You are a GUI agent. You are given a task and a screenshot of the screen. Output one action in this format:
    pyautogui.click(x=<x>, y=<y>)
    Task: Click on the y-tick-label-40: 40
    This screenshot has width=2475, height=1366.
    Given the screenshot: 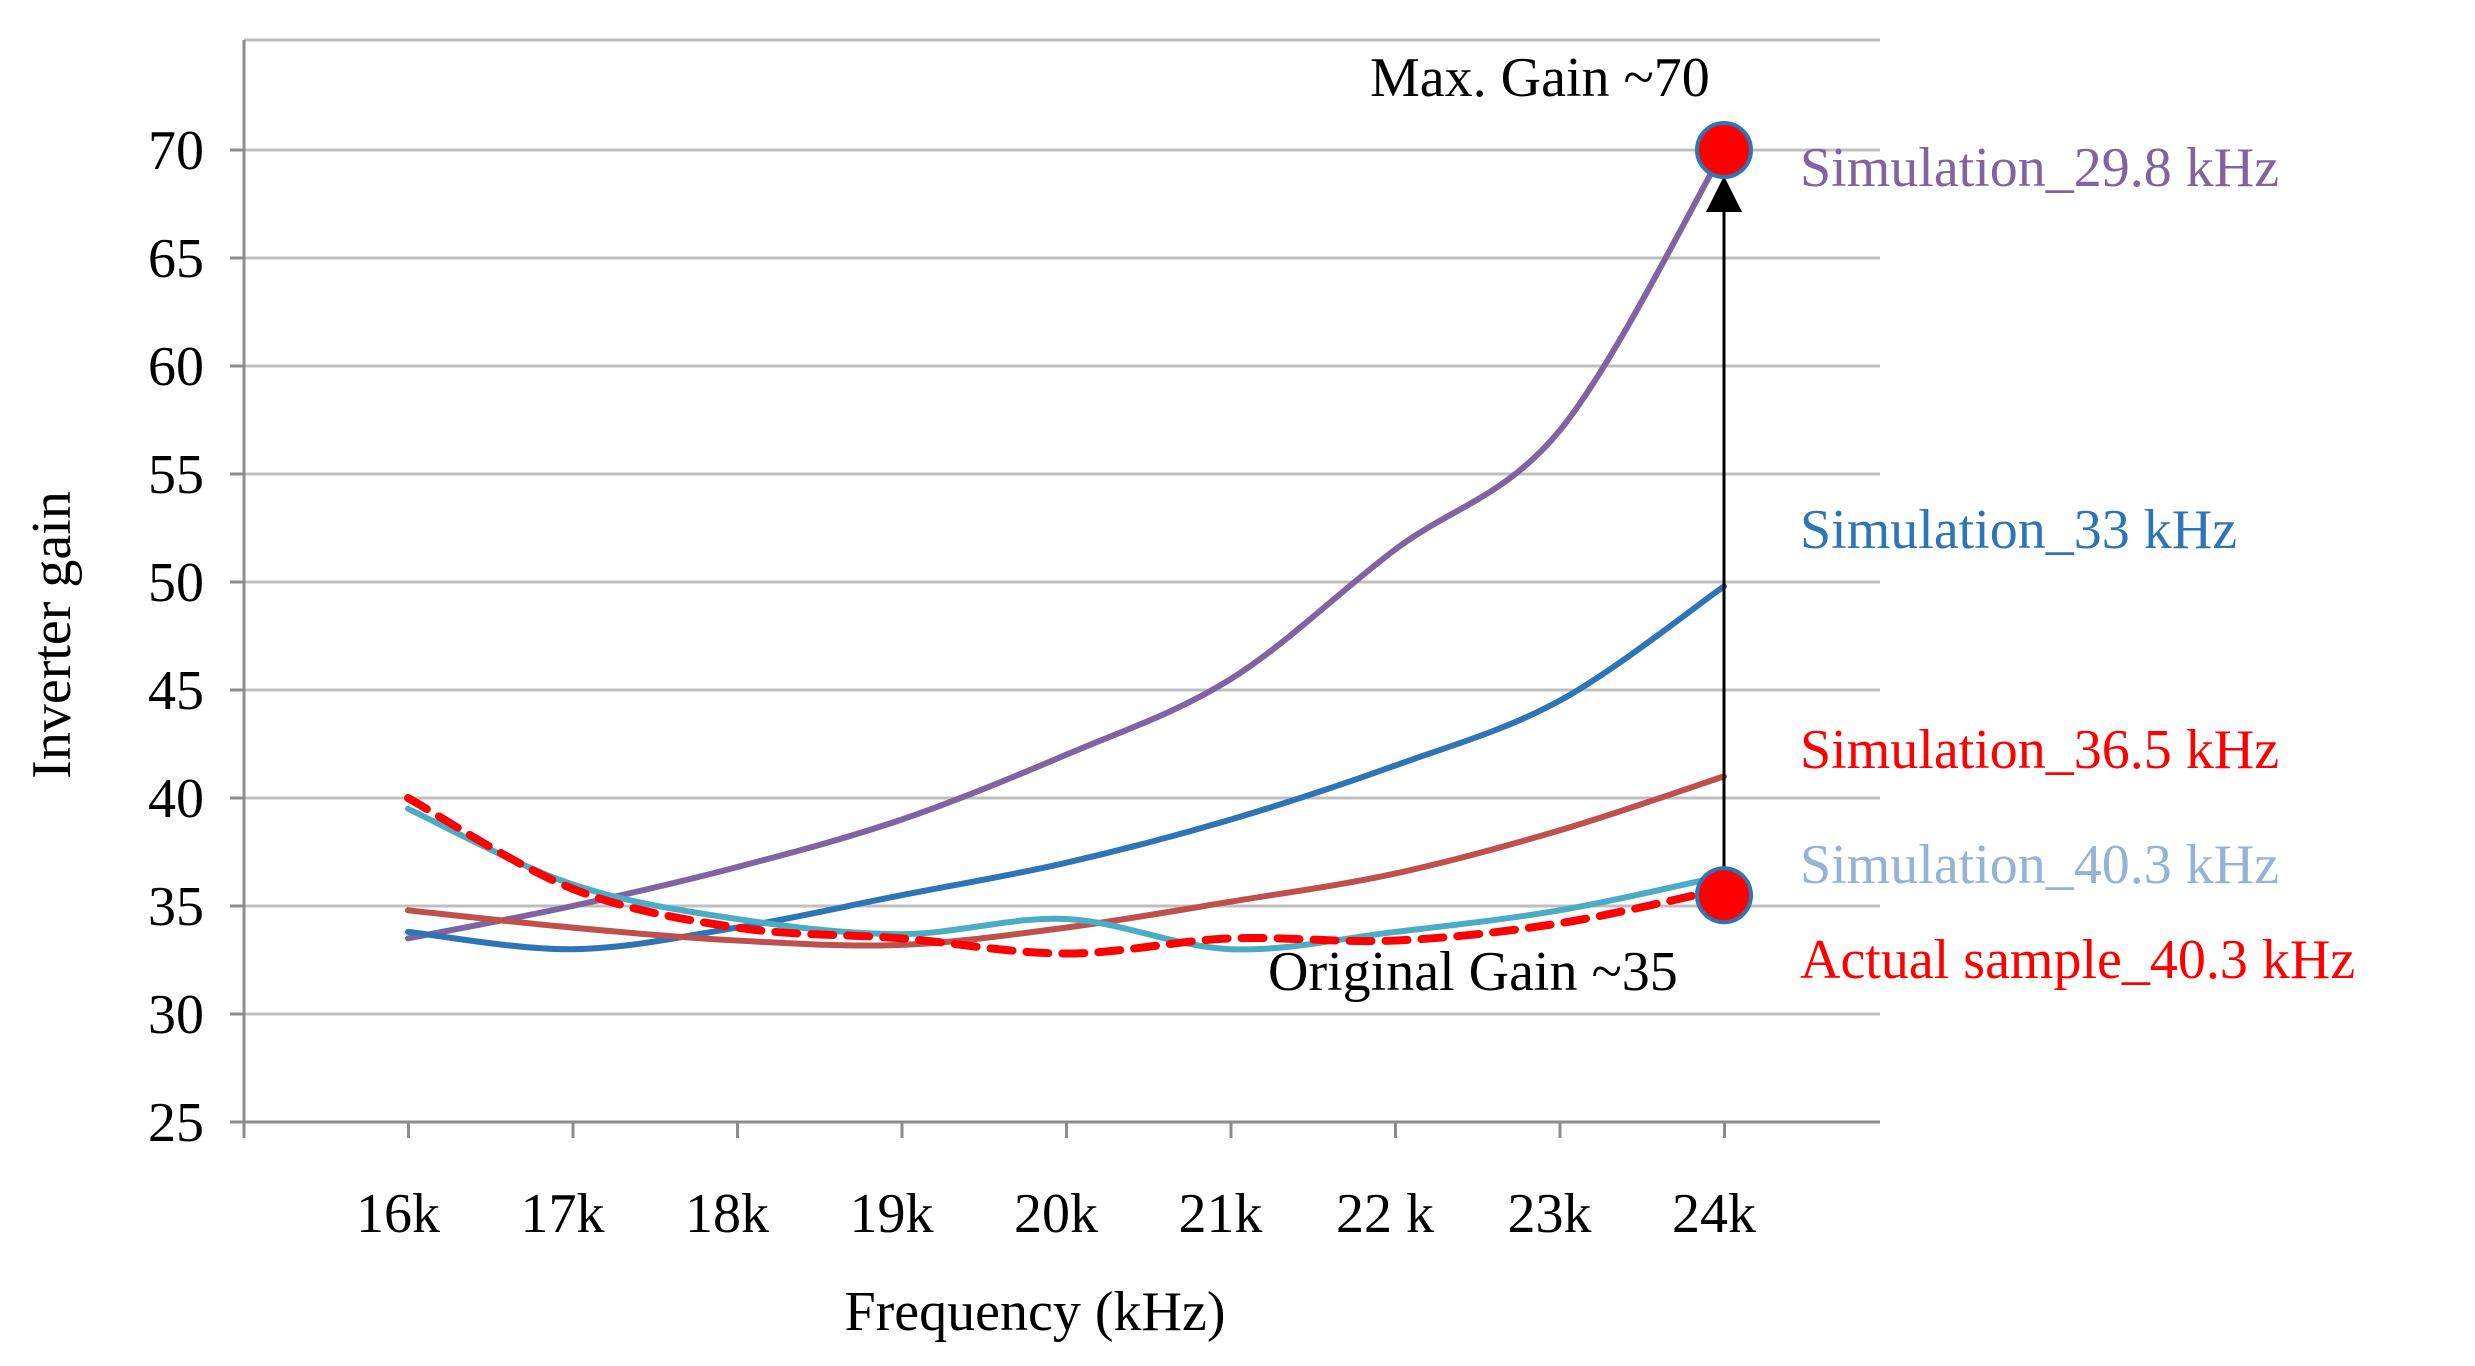 What is the action you would take?
    pyautogui.click(x=176, y=799)
    